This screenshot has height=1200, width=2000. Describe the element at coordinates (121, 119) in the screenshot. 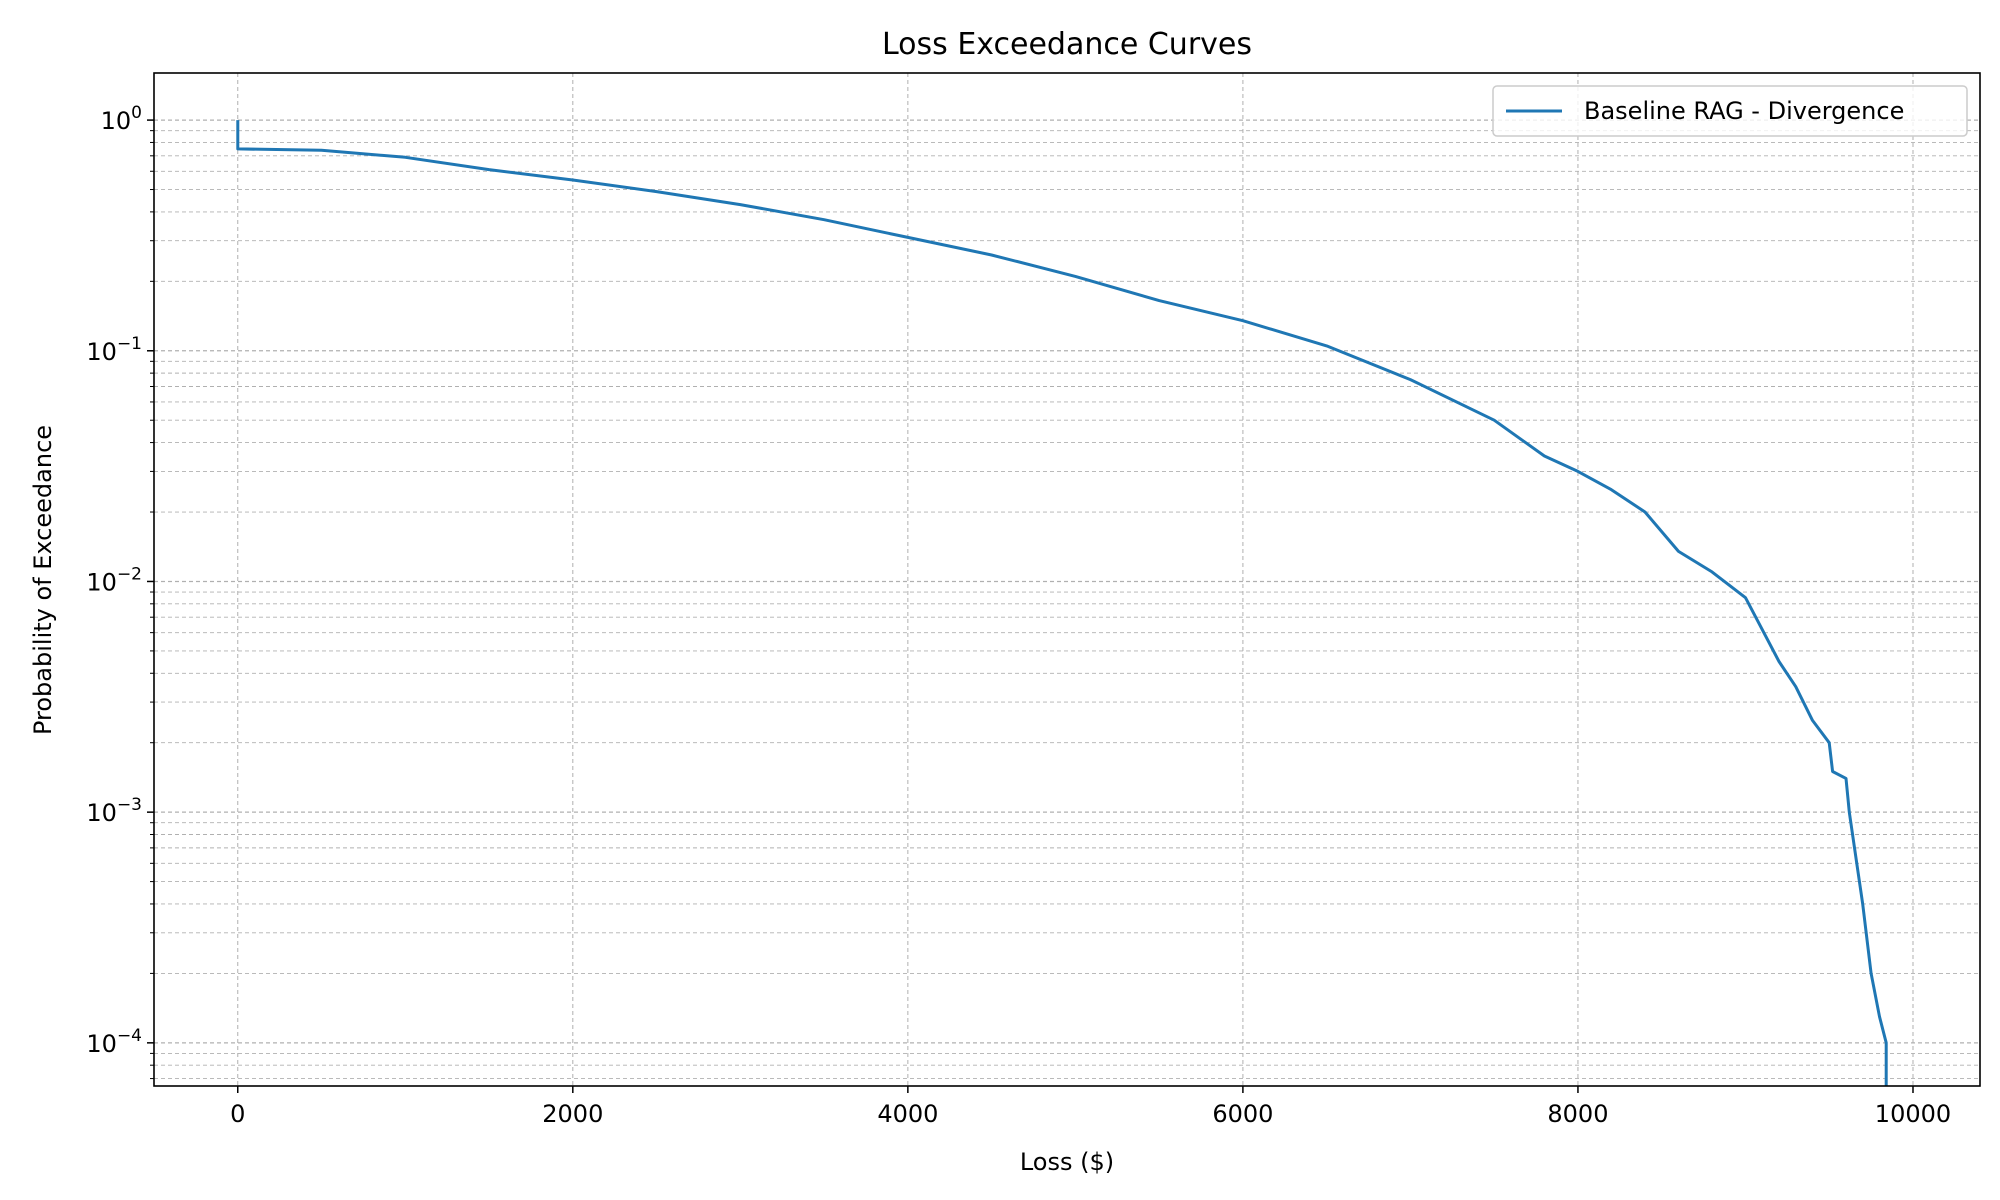

I see `y-tick-label: 10⁰` at that location.